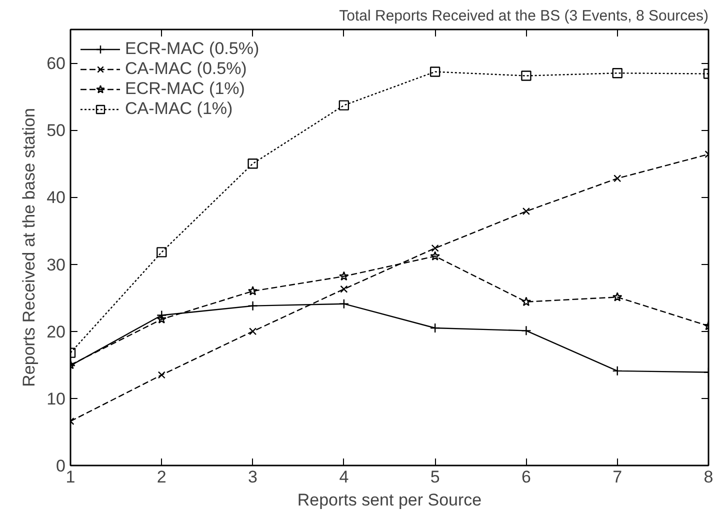 This screenshot has height=512, width=720. I want to click on legend-label: CA-MAC (0.5%), so click(186, 69).